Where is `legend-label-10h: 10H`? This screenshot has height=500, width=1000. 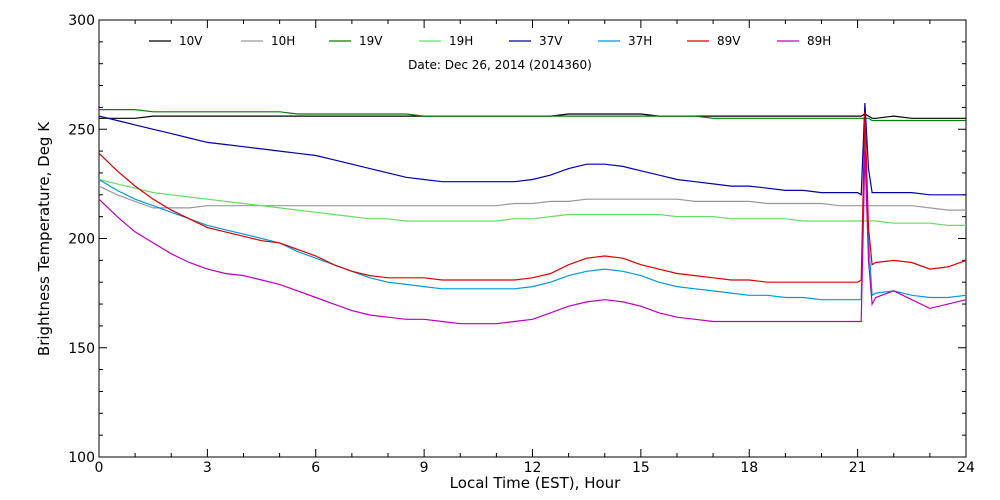 legend-label-10h: 10H is located at coordinates (283, 41).